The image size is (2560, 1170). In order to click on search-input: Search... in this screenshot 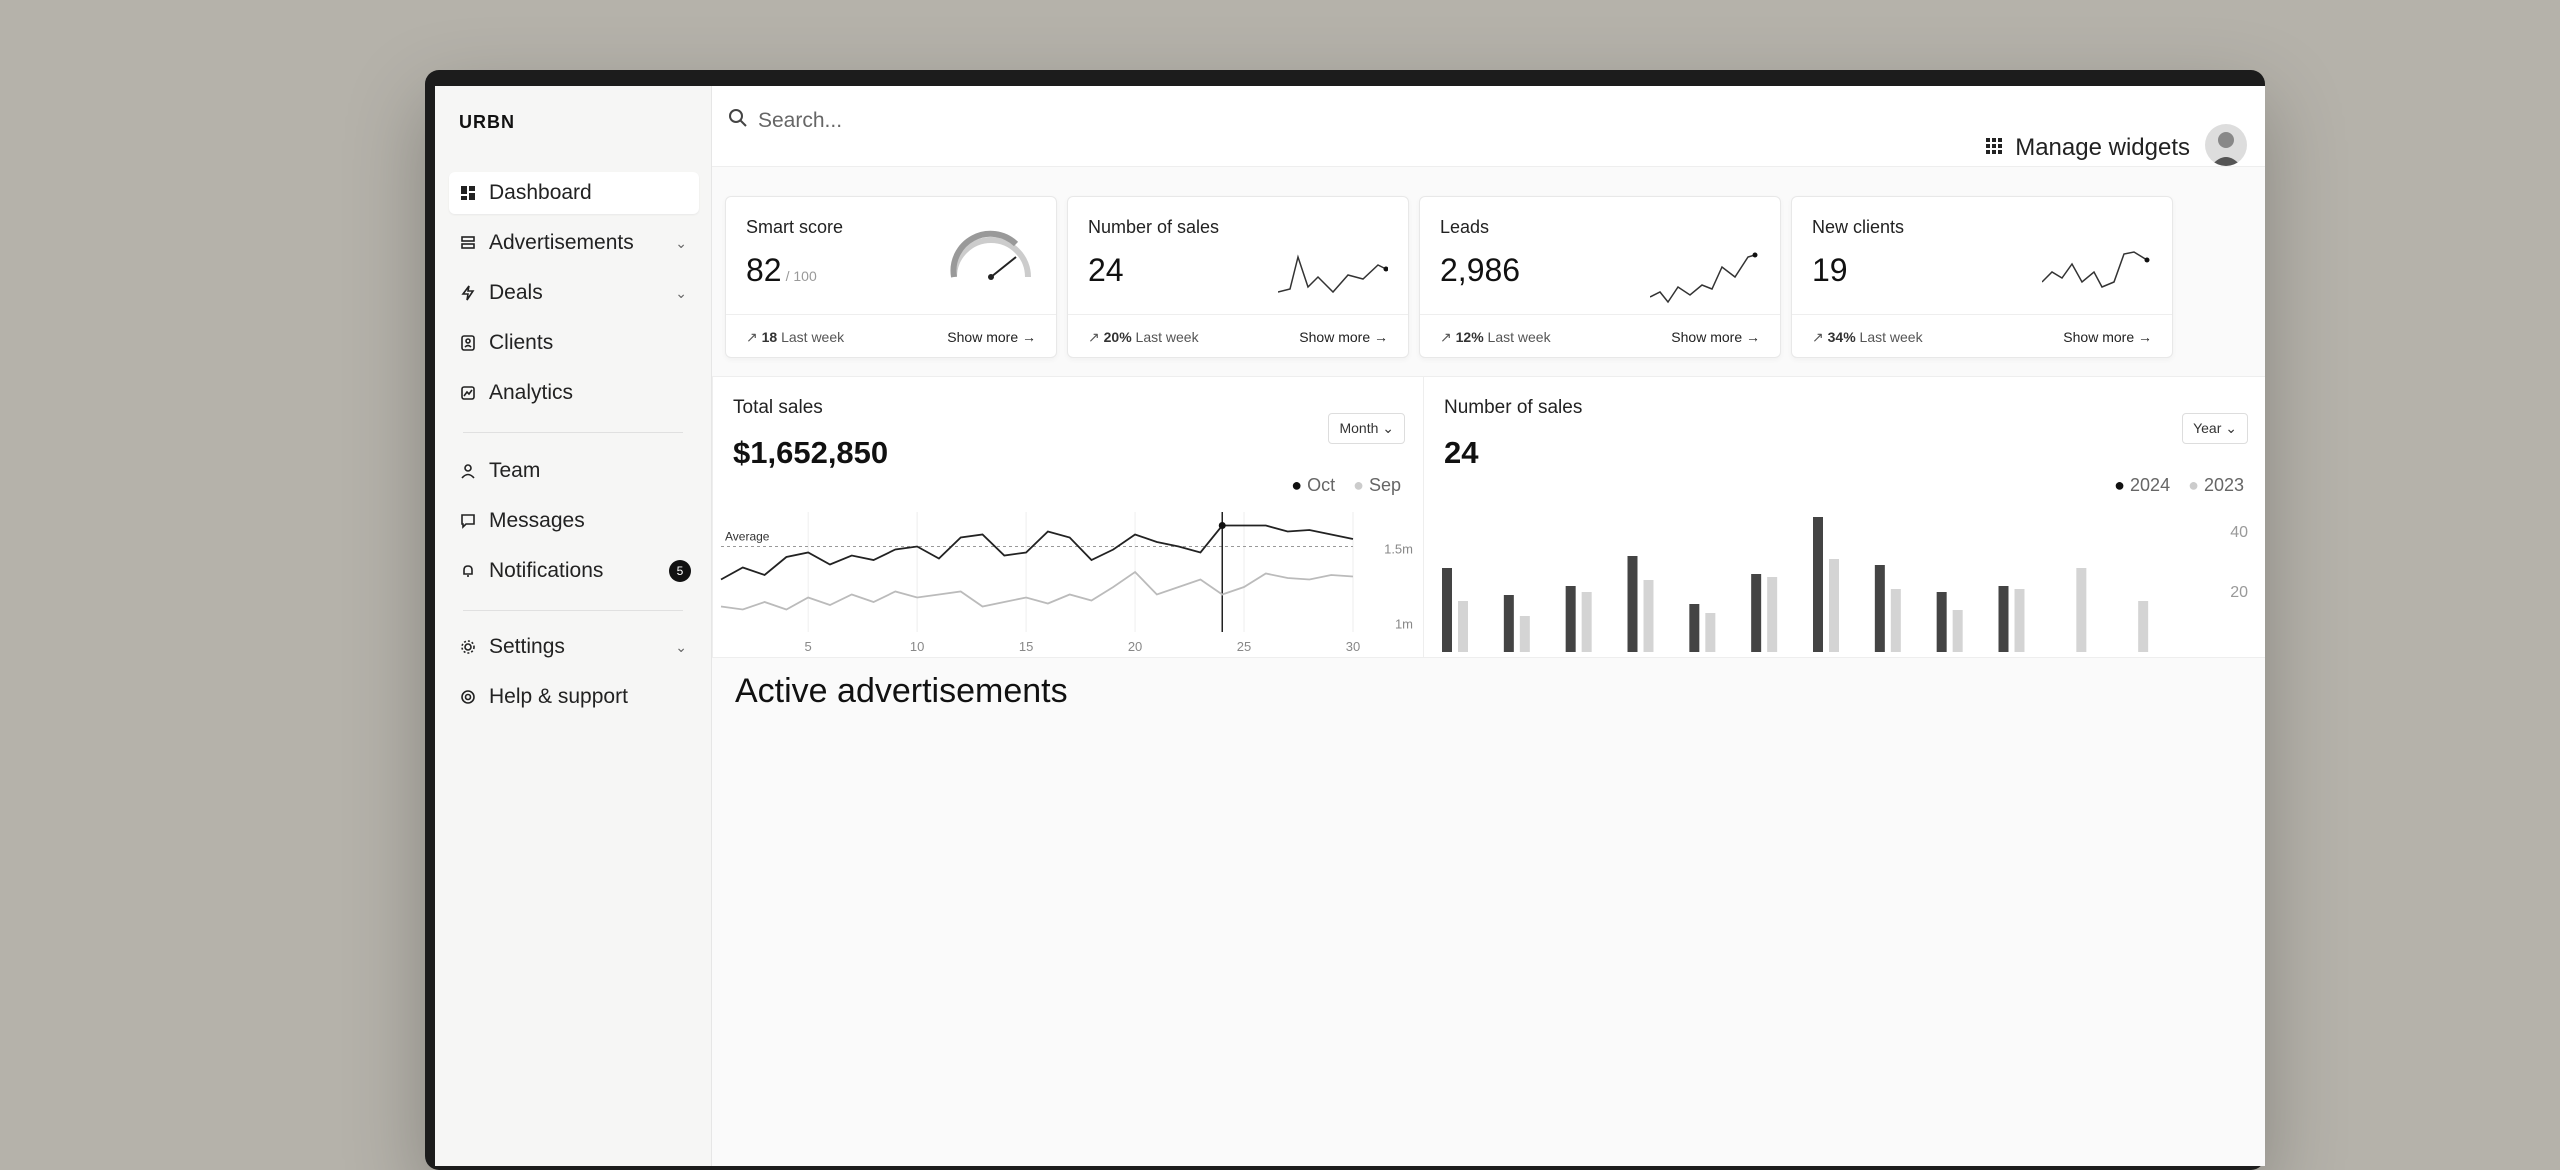, I will do `click(800, 120)`.